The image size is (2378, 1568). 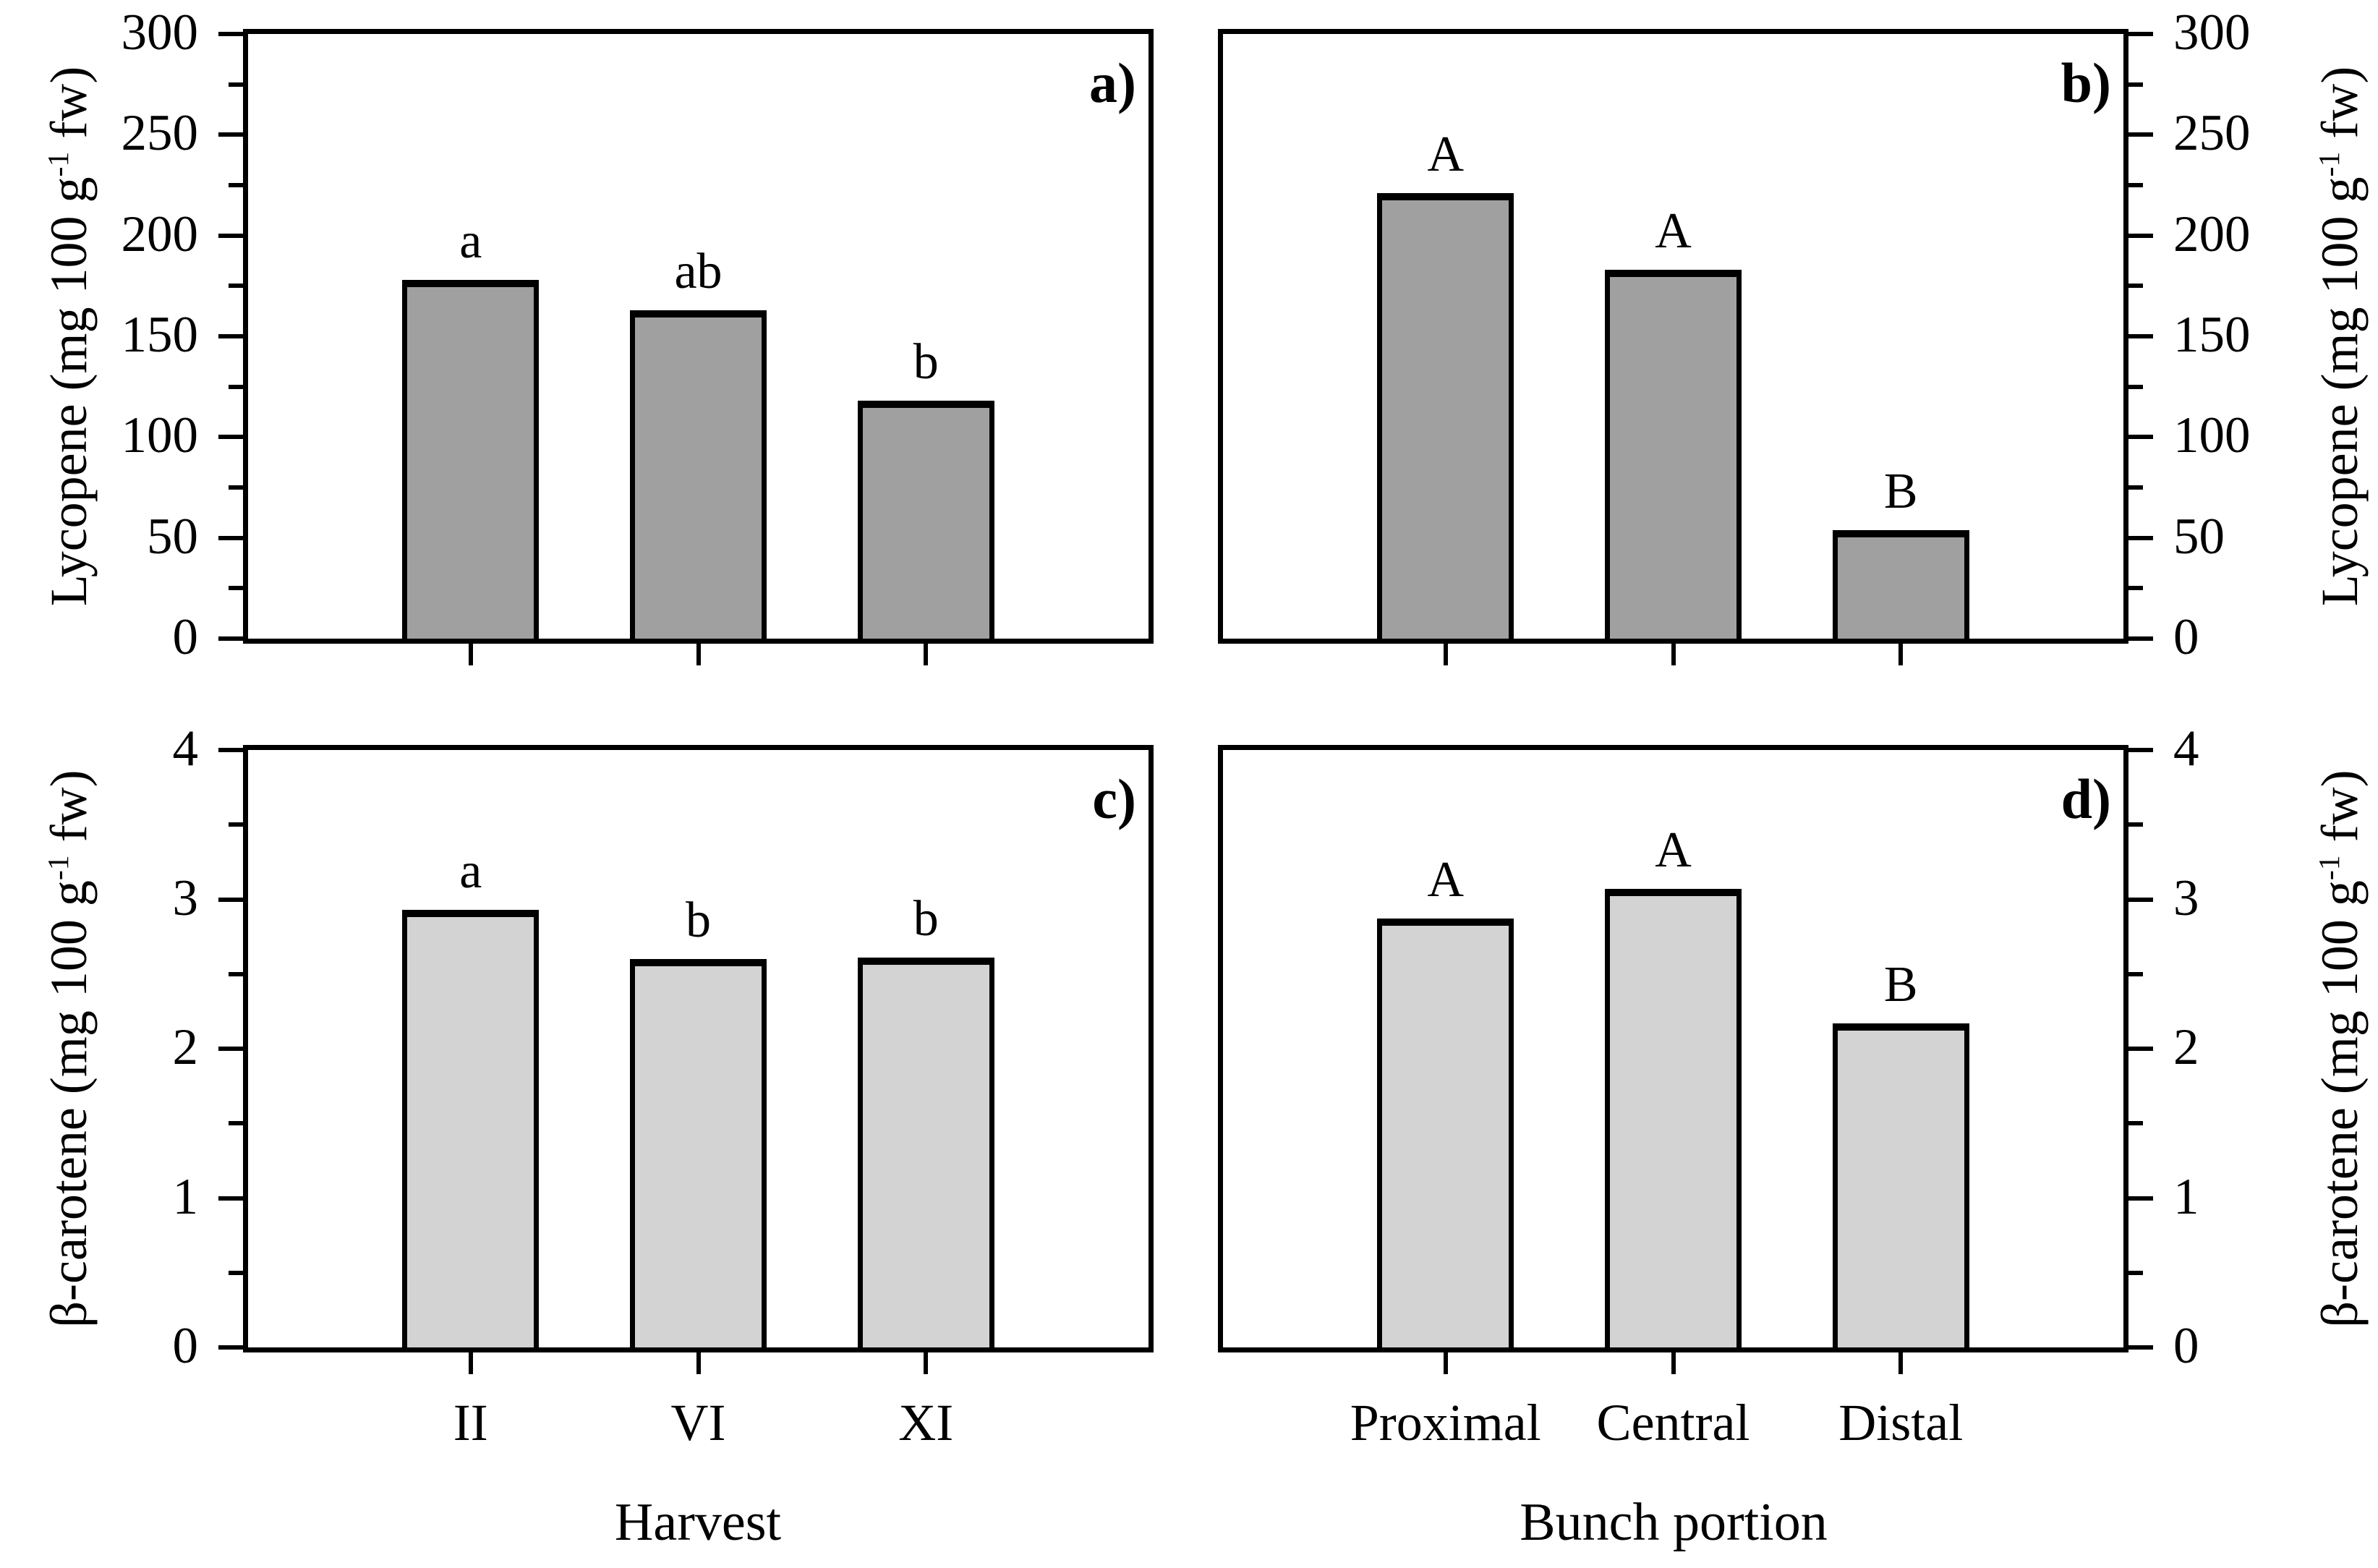 I want to click on significance-letter: B, so click(x=1900, y=491).